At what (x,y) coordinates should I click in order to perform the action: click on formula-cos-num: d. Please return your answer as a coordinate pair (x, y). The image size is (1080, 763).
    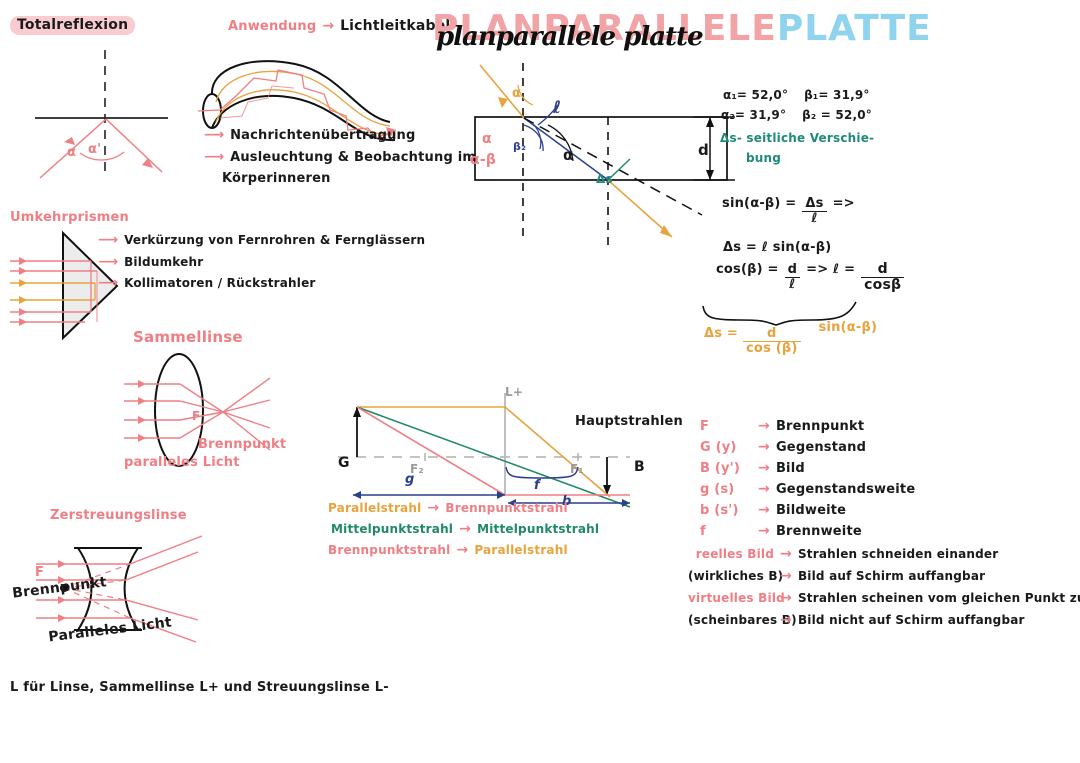
    Looking at the image, I should click on (792, 270).